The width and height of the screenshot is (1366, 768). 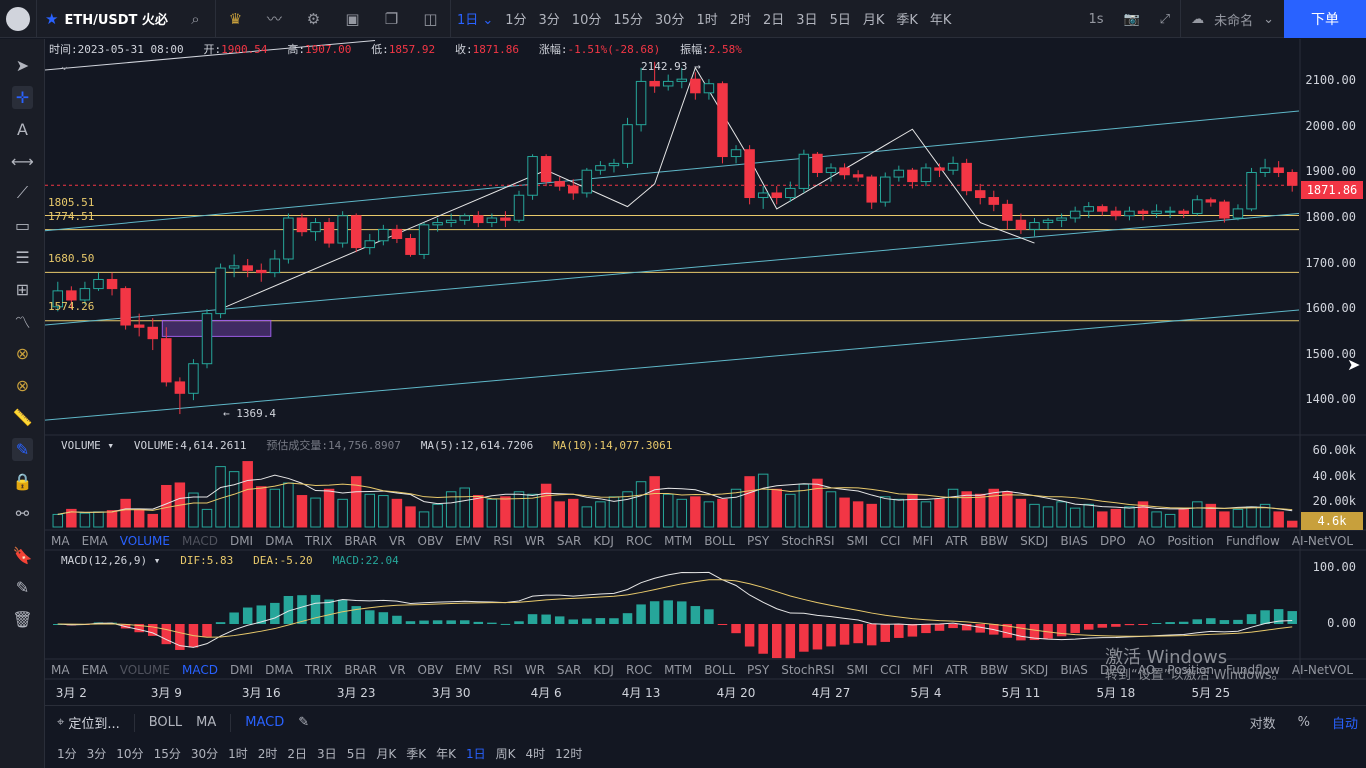 What do you see at coordinates (52, 18) in the screenshot?
I see `favorite-star-icon: ★` at bounding box center [52, 18].